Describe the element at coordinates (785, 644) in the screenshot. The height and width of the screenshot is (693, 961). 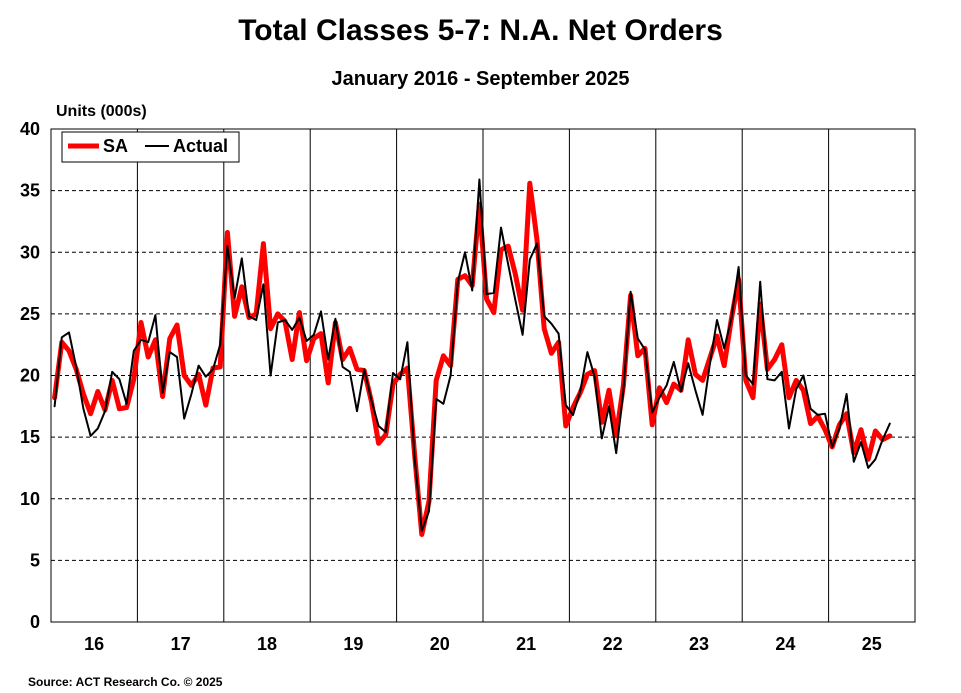
I see `x-tick-label: 24` at that location.